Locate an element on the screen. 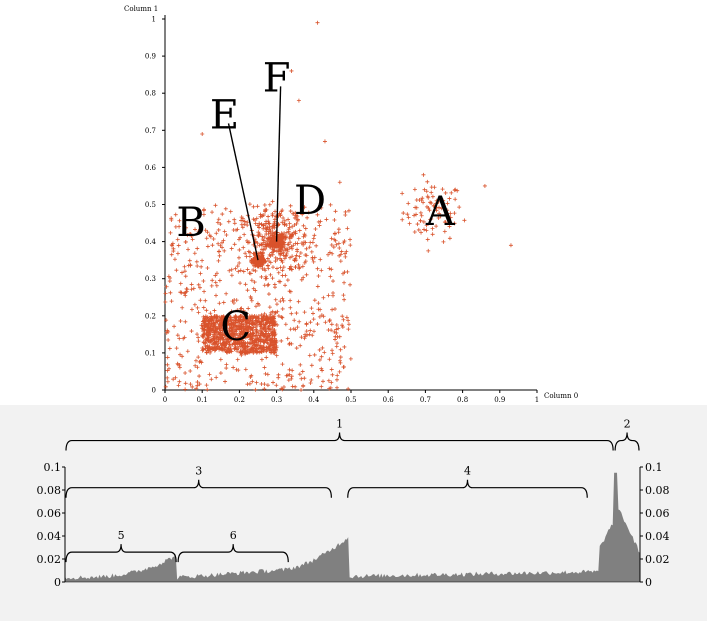 This screenshot has width=707, height=626. left-y-tick-label: 0.08 is located at coordinates (49, 490).